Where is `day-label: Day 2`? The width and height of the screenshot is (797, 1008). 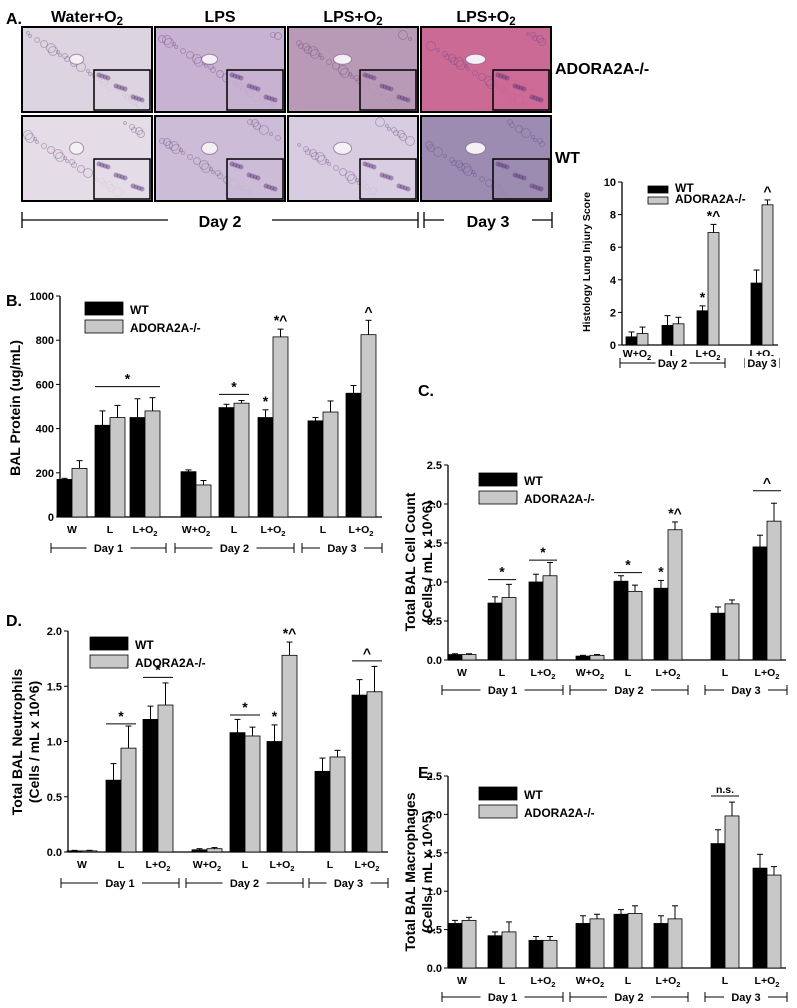 day-label: Day 2 is located at coordinates (244, 884).